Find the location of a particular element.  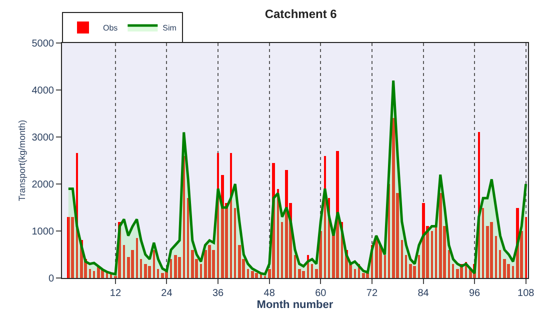

x-tick-label: 96 is located at coordinates (474, 293).